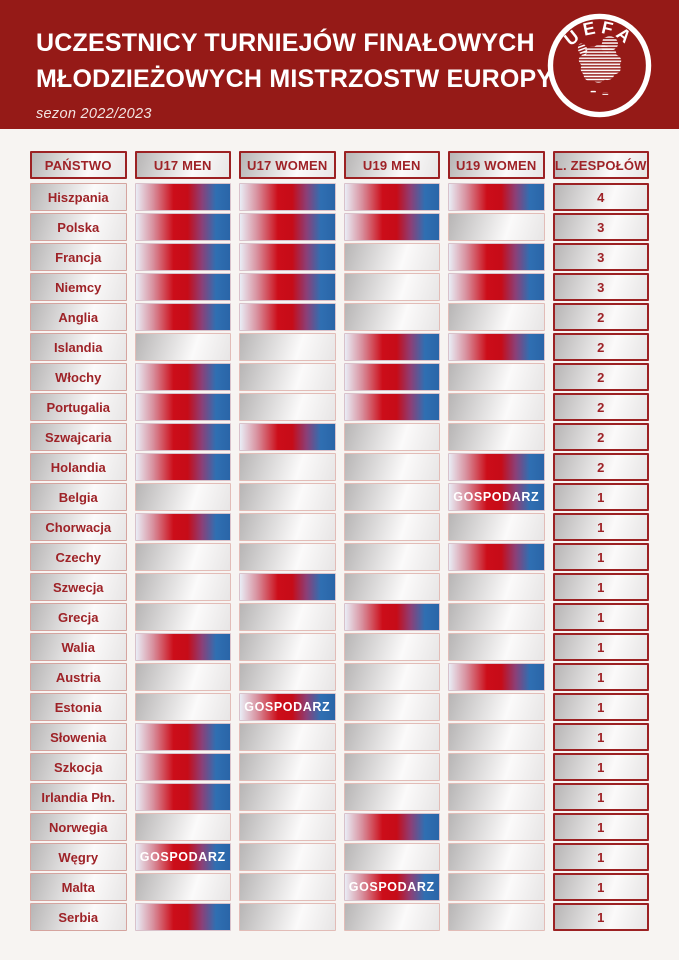  Describe the element at coordinates (391, 165) in the screenshot. I see `column-header-u19-men: U19 MEN` at that location.